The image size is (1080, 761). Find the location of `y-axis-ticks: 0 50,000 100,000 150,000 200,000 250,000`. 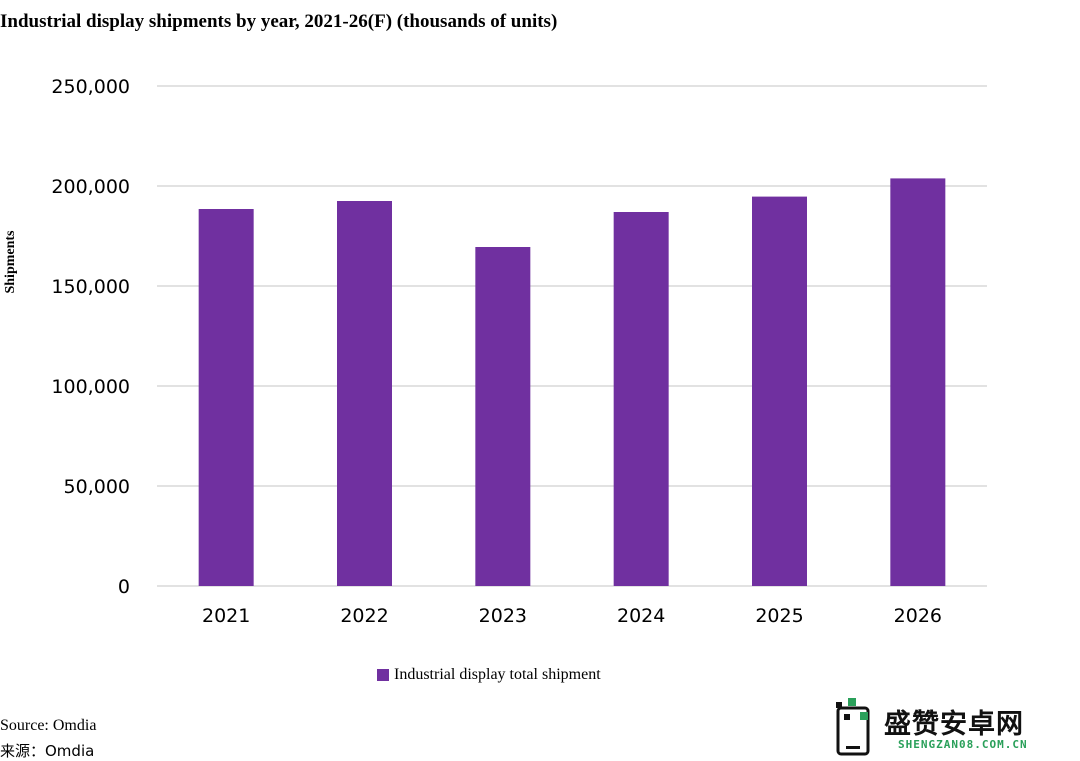

y-axis-ticks: 0 50,000 100,000 150,000 200,000 250,000 is located at coordinates (90, 337).